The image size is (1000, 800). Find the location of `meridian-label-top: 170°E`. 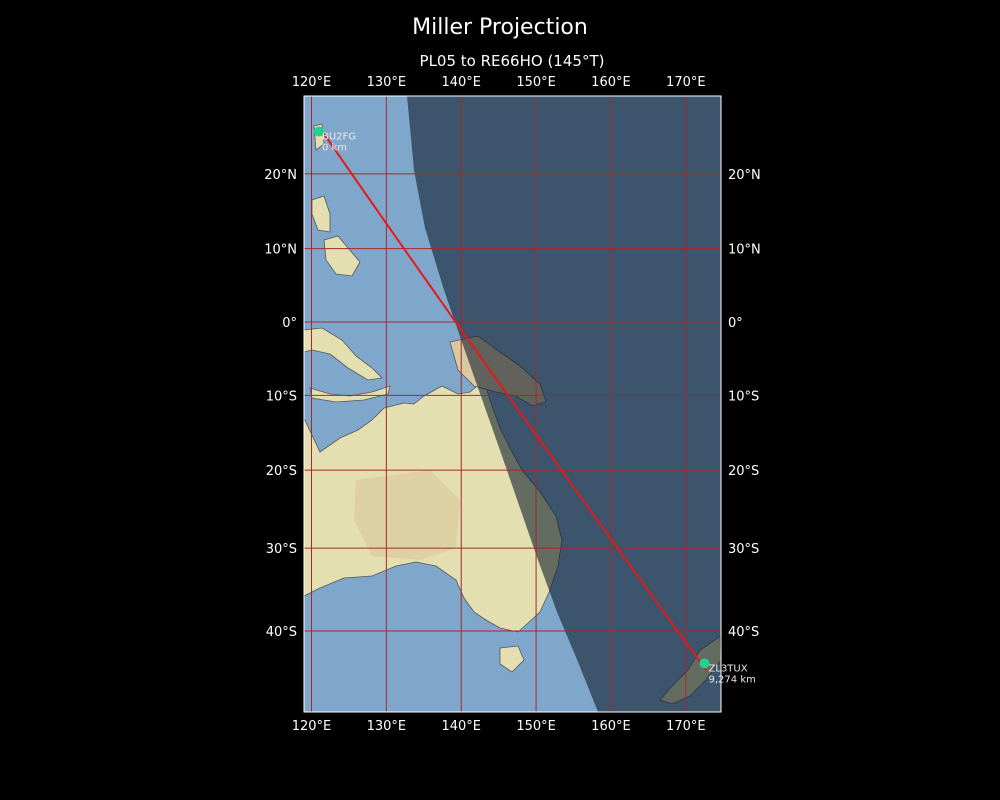

meridian-label-top: 170°E is located at coordinates (686, 82).